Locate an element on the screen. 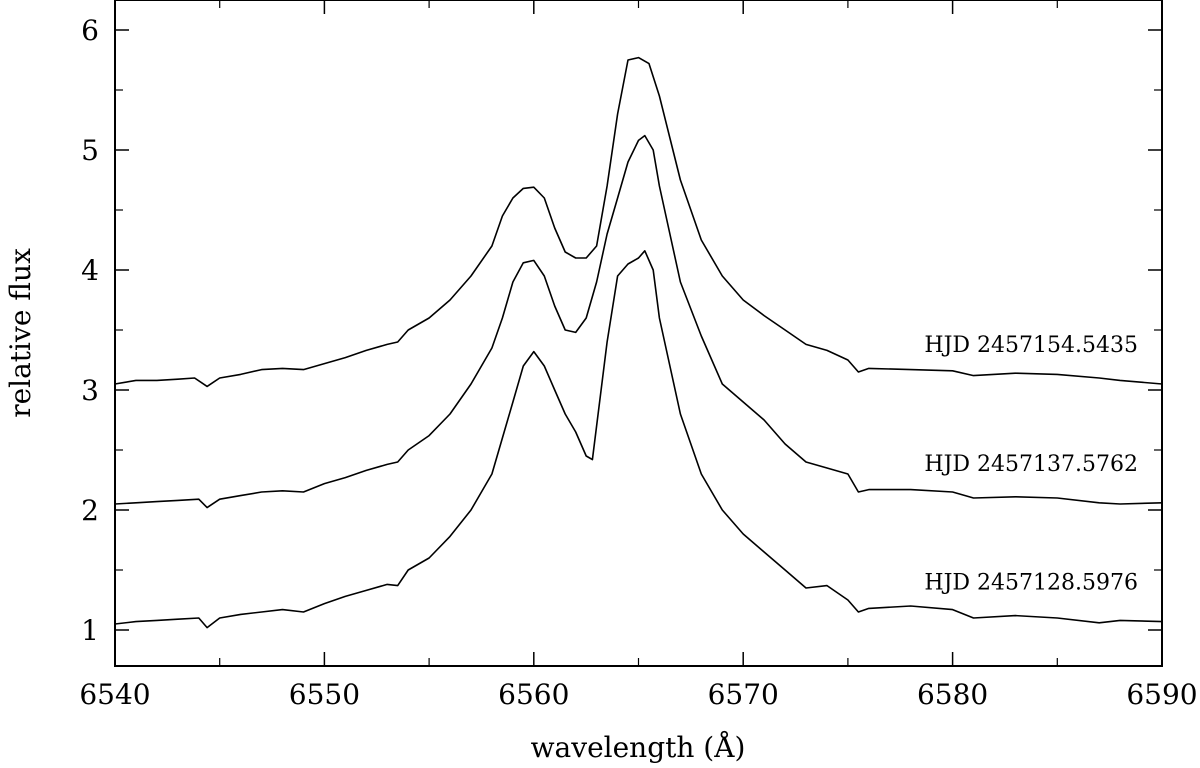  y-tick-label: 6 is located at coordinates (90, 30).